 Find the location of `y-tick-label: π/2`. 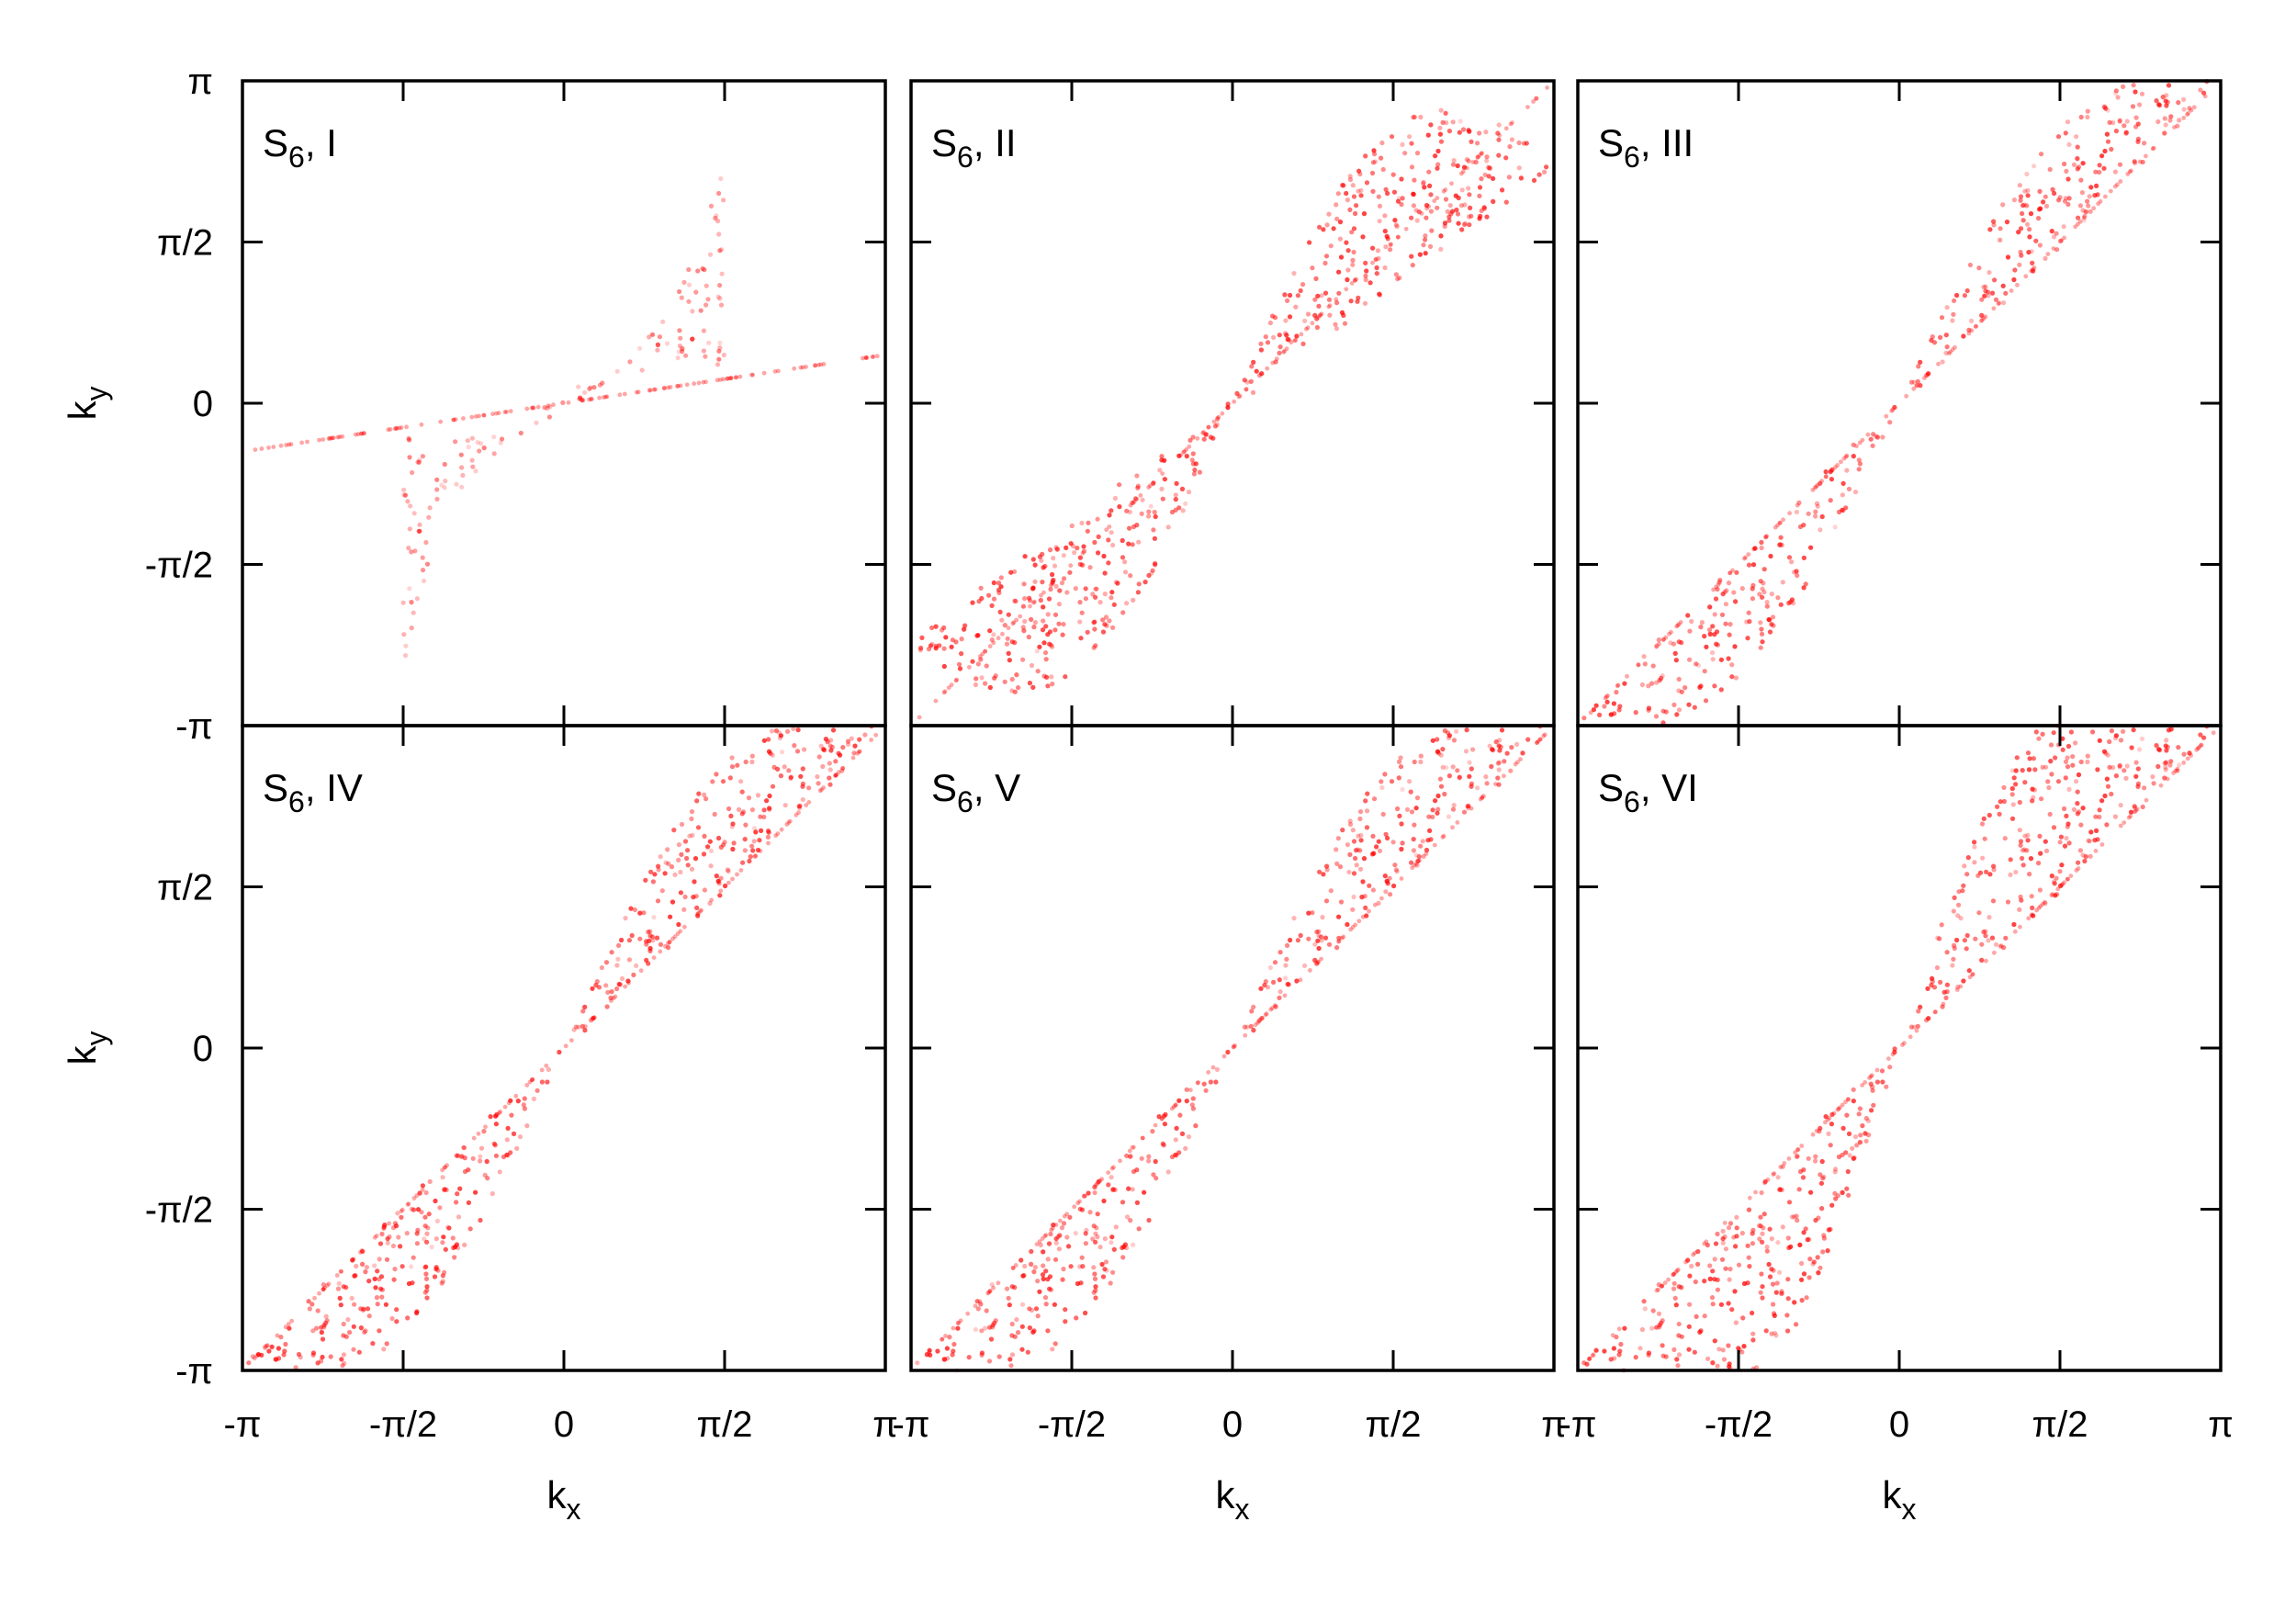

y-tick-label: π/2 is located at coordinates (185, 888).